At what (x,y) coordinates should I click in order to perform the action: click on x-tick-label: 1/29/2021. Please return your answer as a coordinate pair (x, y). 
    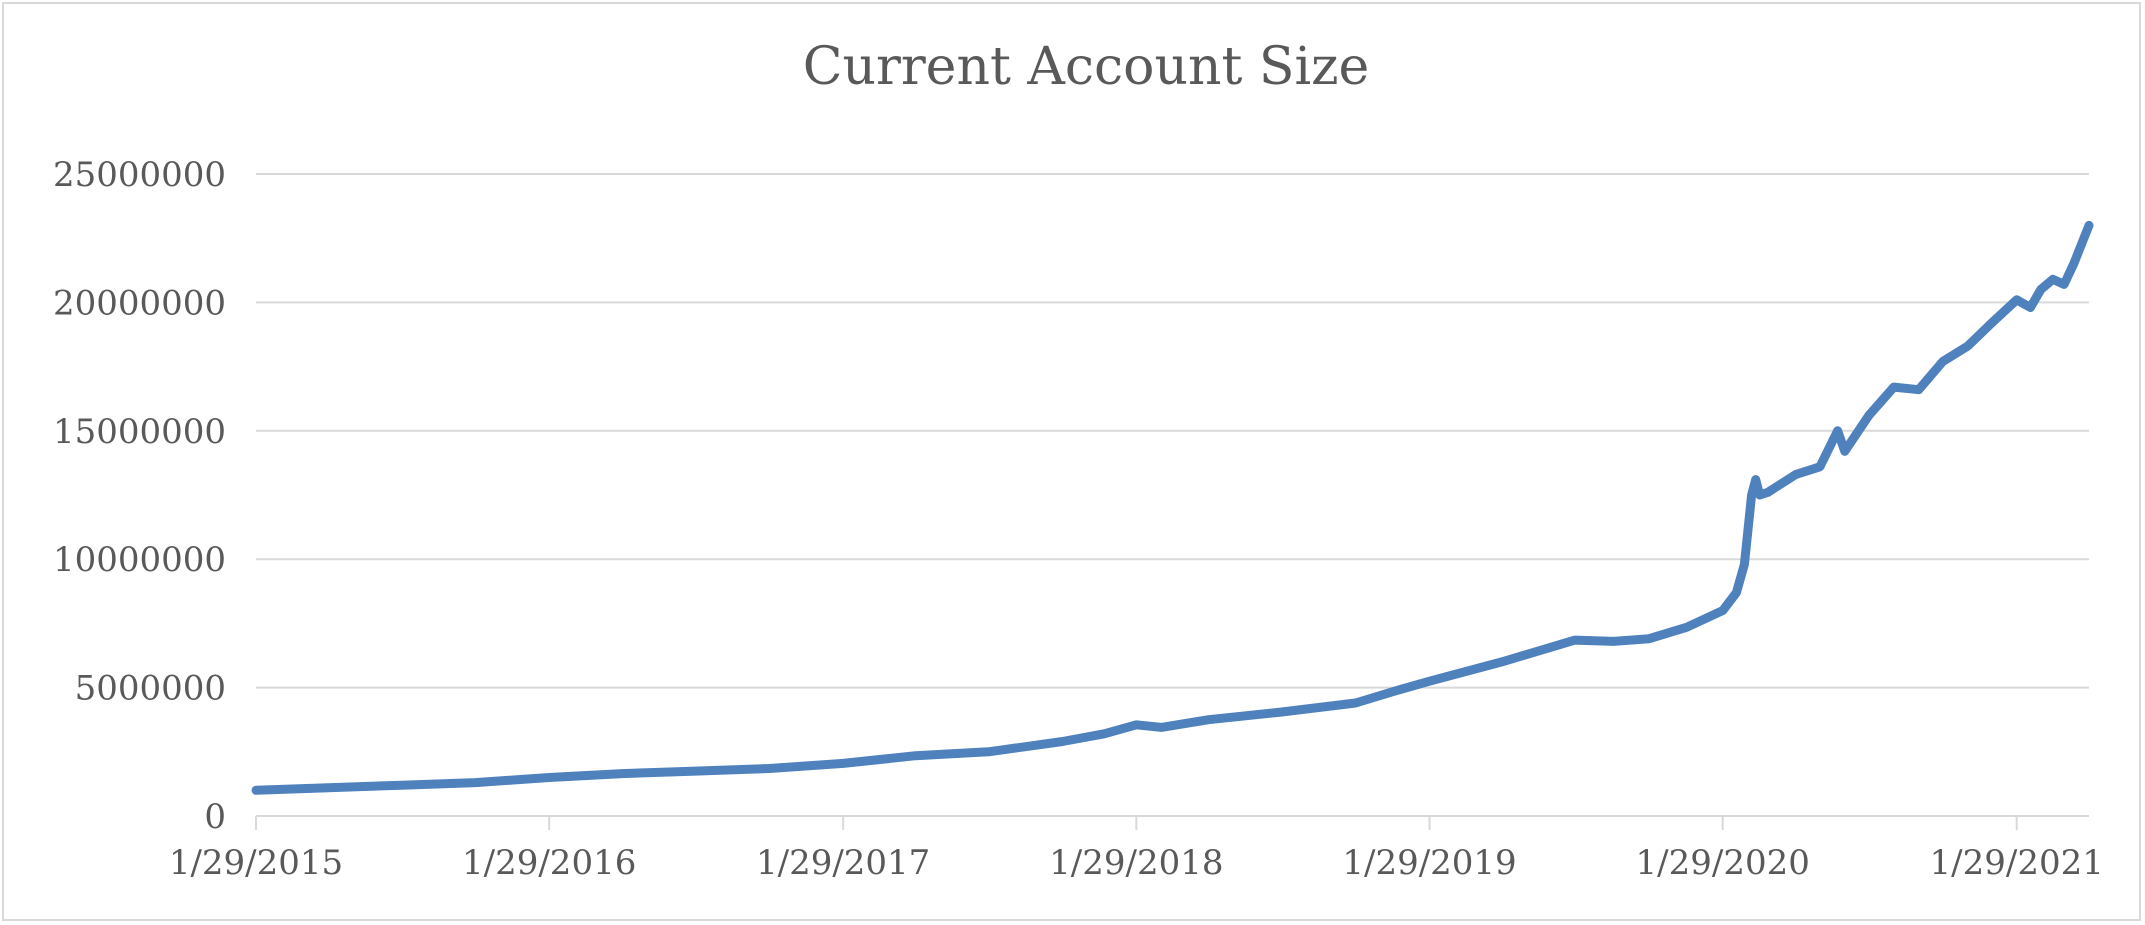
    Looking at the image, I should click on (2017, 863).